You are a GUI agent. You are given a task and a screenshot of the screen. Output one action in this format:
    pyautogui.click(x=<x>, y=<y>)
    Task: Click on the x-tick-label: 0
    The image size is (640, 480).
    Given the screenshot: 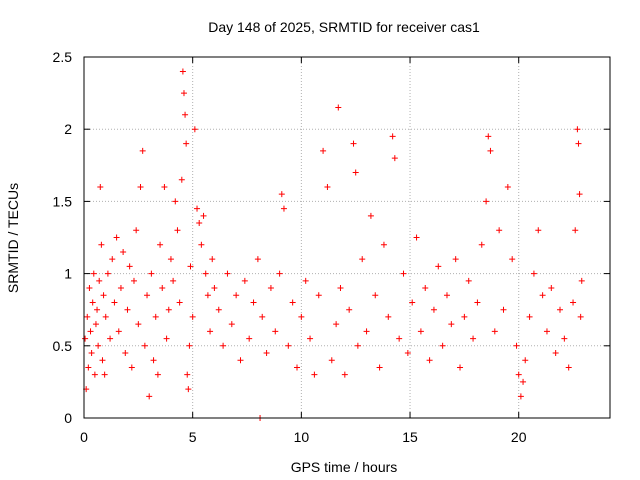 What is the action you would take?
    pyautogui.click(x=84, y=437)
    